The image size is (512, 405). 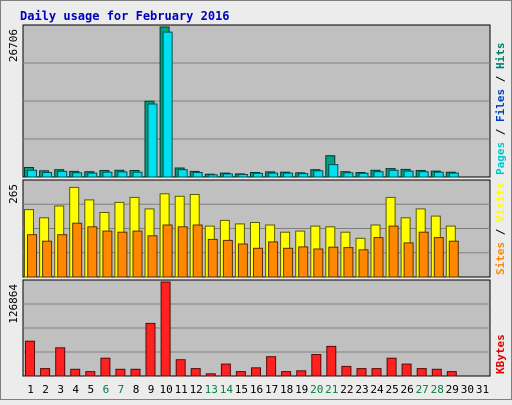 I want to click on bar-sites: Sites 20: 78, so click(x=318, y=263).